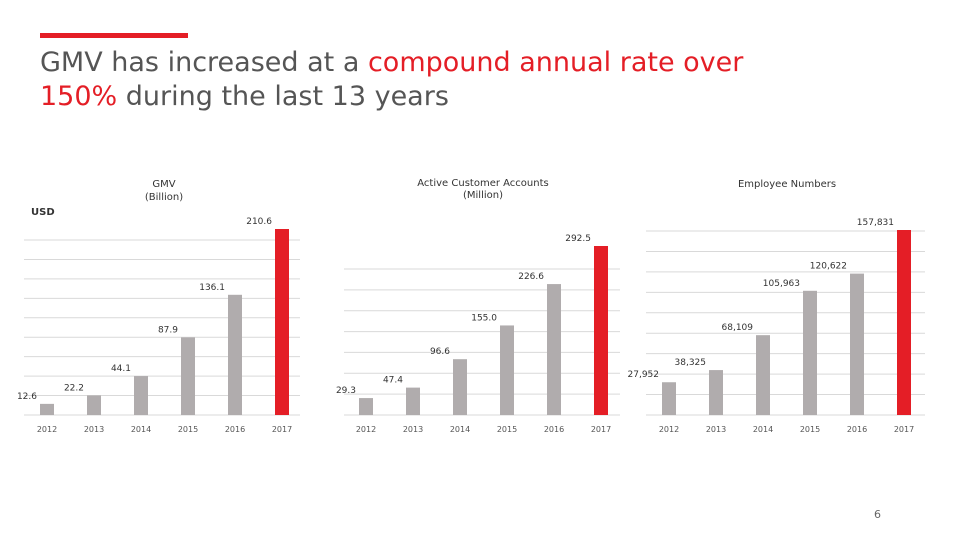 This screenshot has height=540, width=960. I want to click on data-label-2014: 44.1, so click(121, 369).